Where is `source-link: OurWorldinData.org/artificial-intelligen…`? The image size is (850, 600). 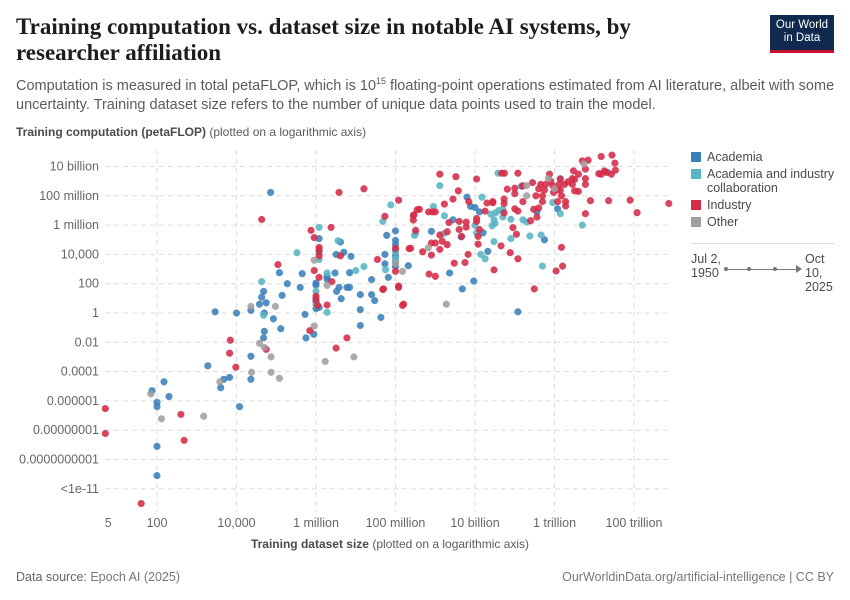
source-link: OurWorldinData.org/artificial-intelligen… is located at coordinates (698, 577).